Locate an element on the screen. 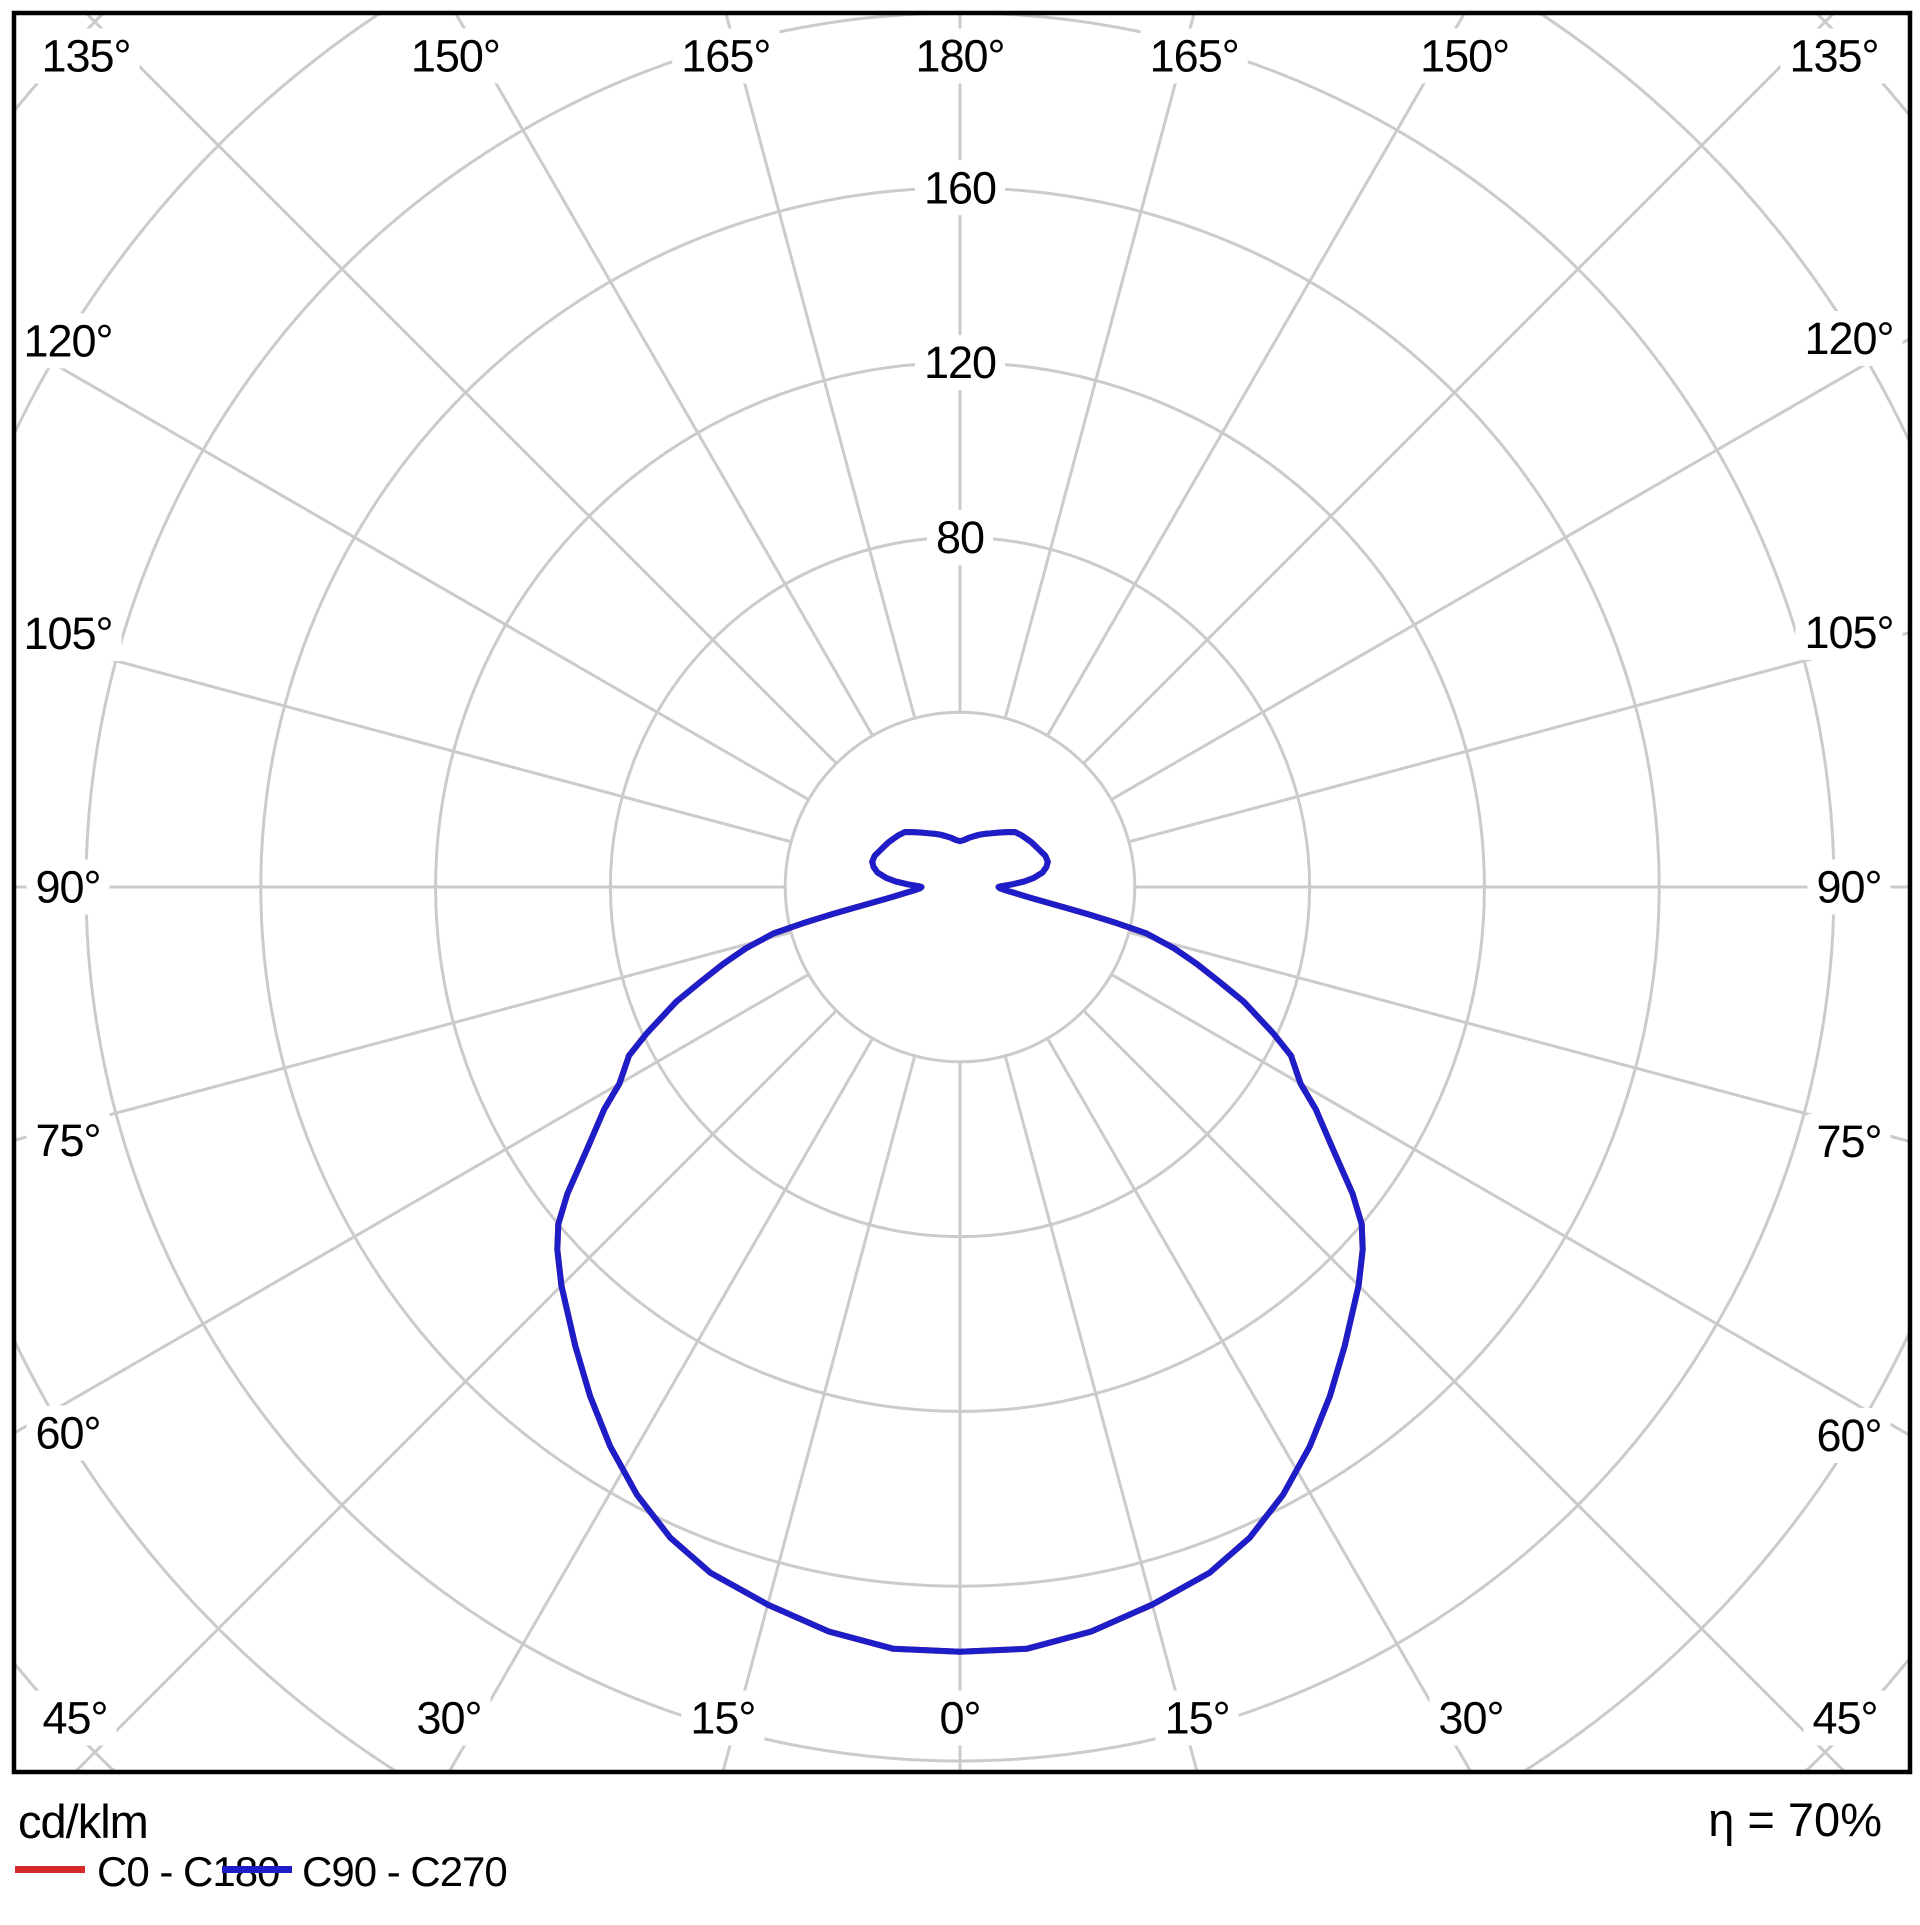  angle-label-15-right: 15° is located at coordinates (1197, 1718).